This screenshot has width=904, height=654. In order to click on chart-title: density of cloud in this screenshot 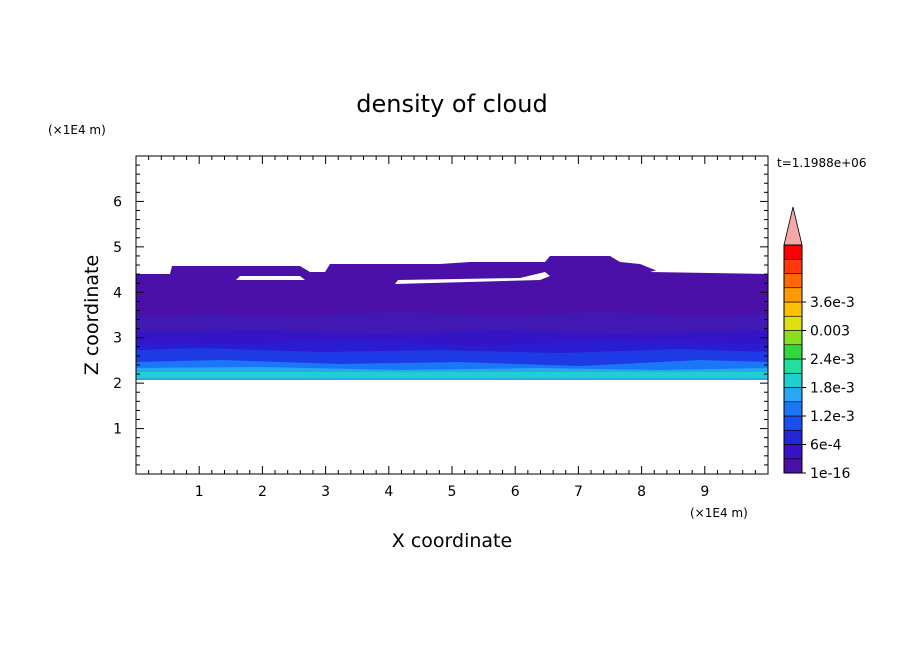, I will do `click(451, 104)`.